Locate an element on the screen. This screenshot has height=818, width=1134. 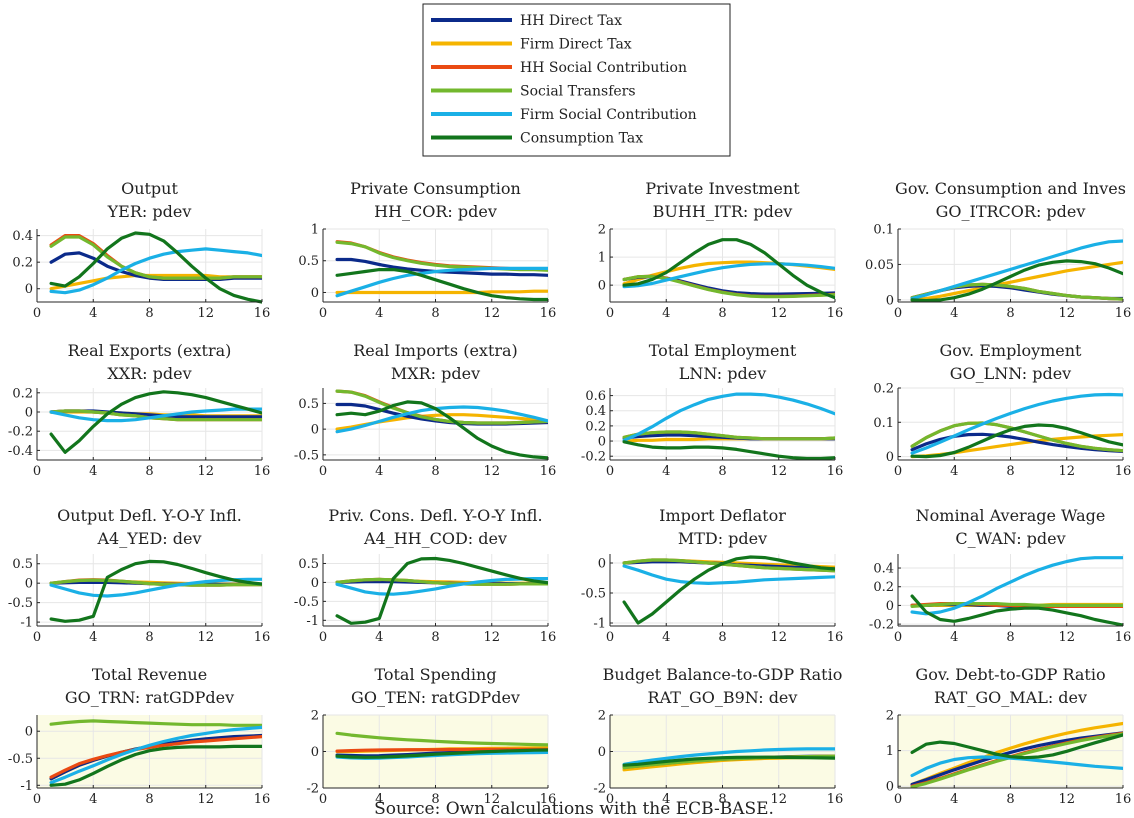
panel-subtitle: MXR: pdev is located at coordinates (435, 373).